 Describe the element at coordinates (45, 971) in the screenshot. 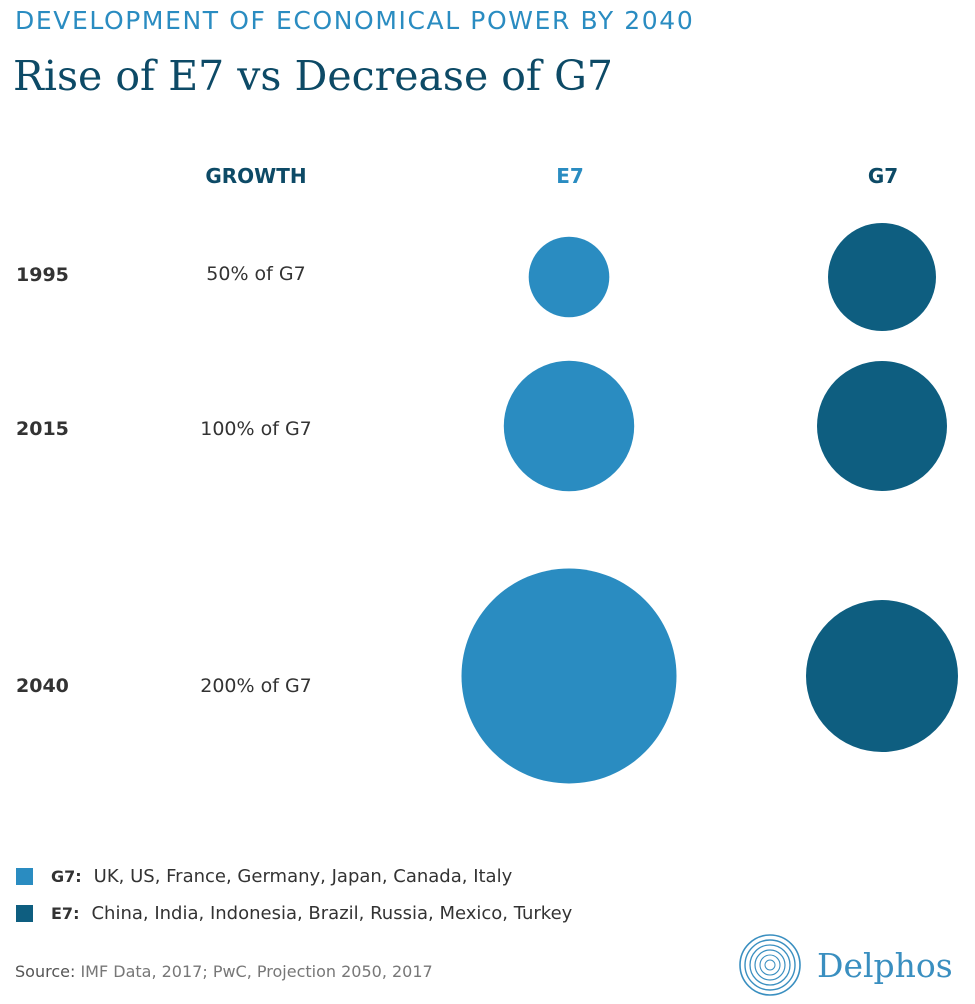

I see `source-label: Source:` at that location.